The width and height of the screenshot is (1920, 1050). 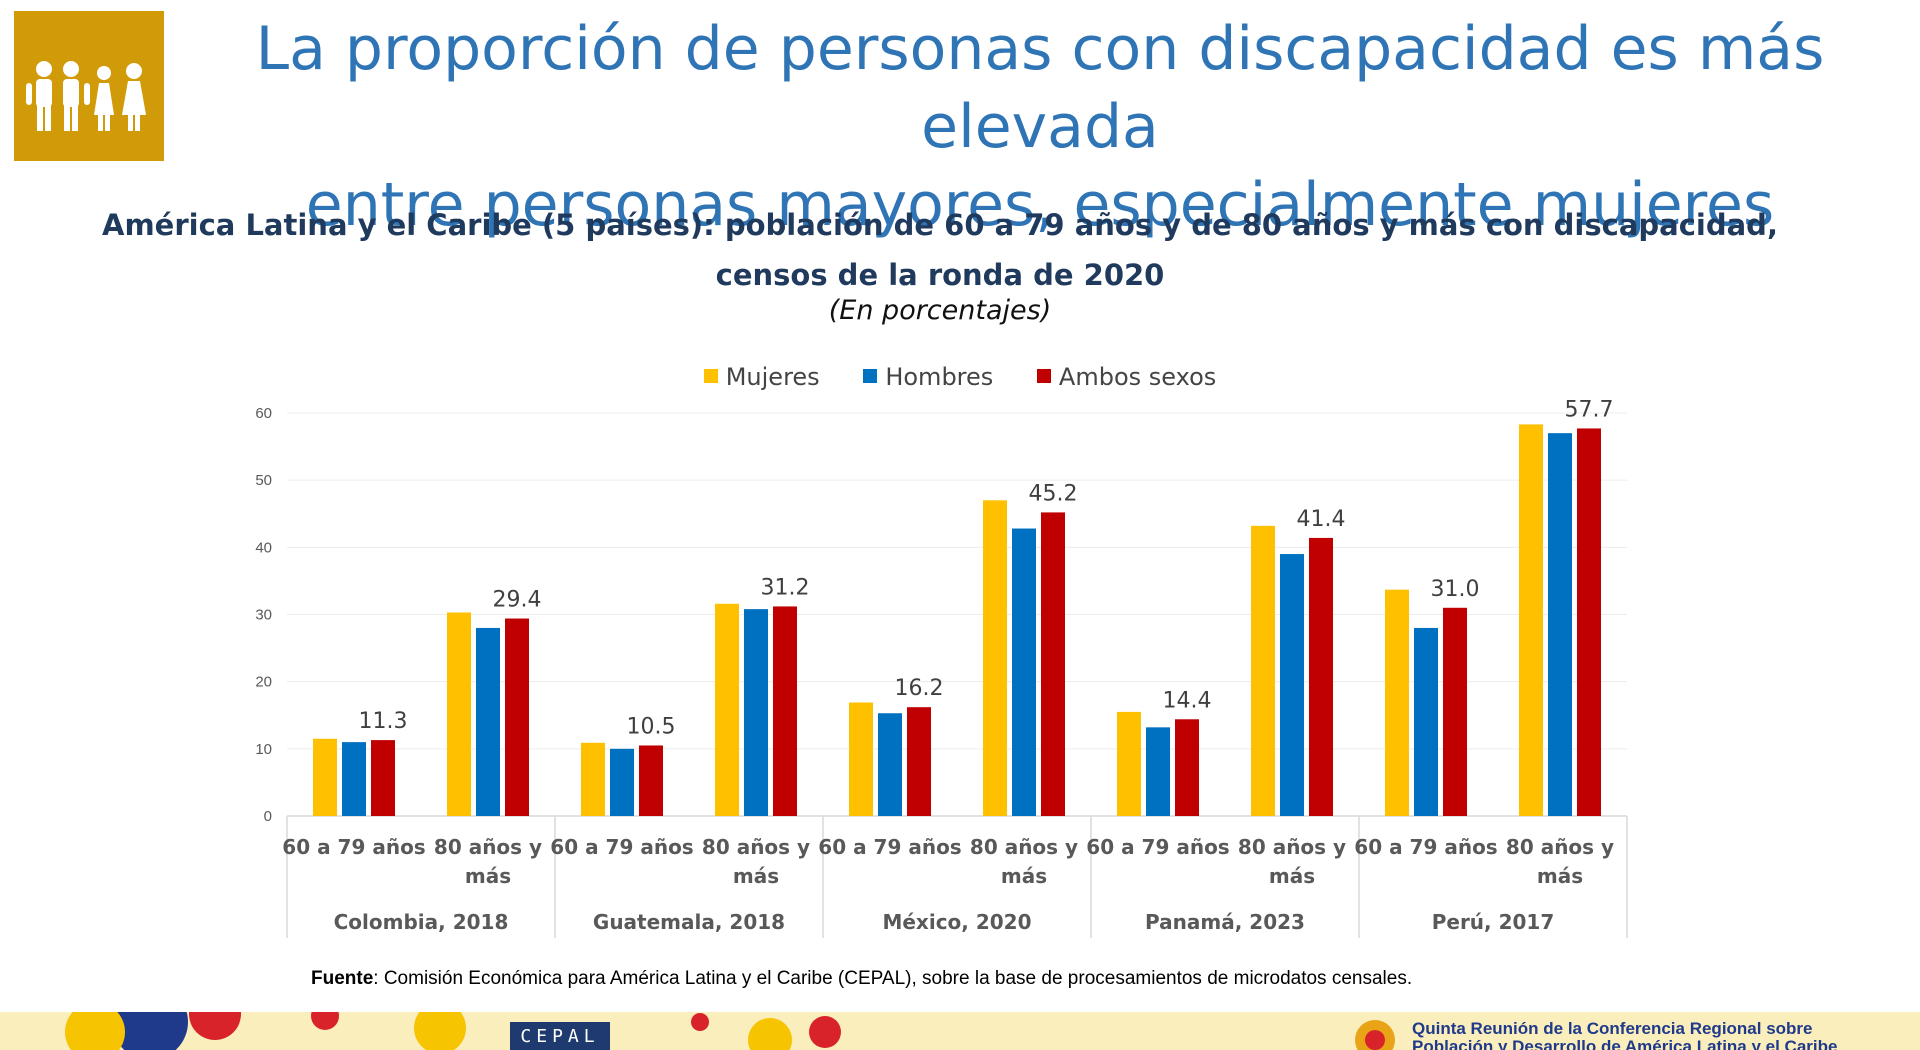 What do you see at coordinates (772, 377) in the screenshot?
I see `legend-label-mujeres: Mujeres` at bounding box center [772, 377].